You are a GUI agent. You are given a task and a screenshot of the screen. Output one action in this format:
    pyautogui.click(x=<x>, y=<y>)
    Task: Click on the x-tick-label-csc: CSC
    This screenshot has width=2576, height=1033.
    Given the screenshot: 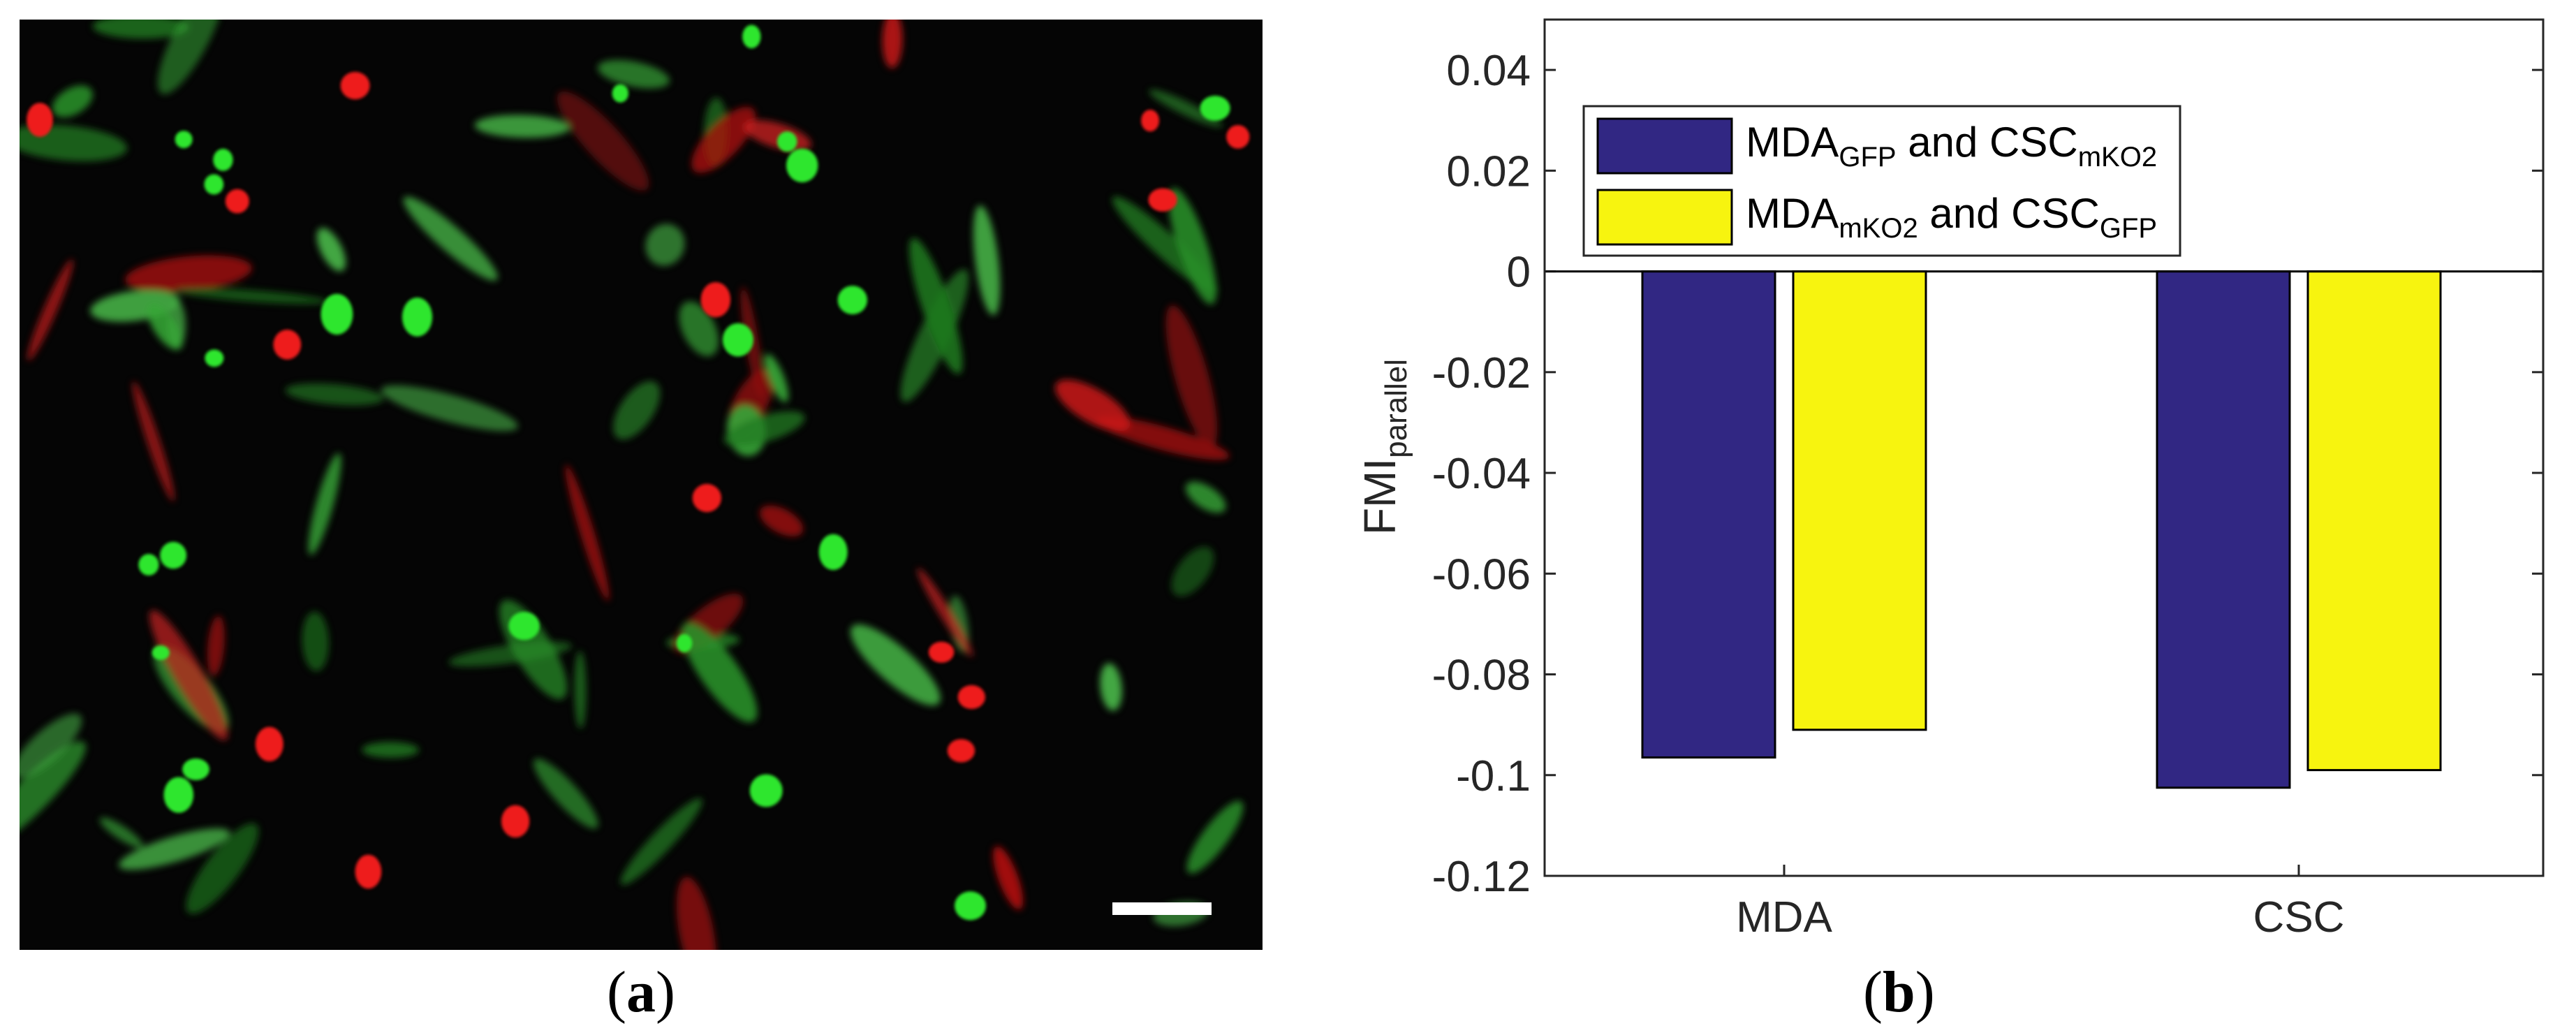 What is the action you would take?
    pyautogui.click(x=2299, y=917)
    